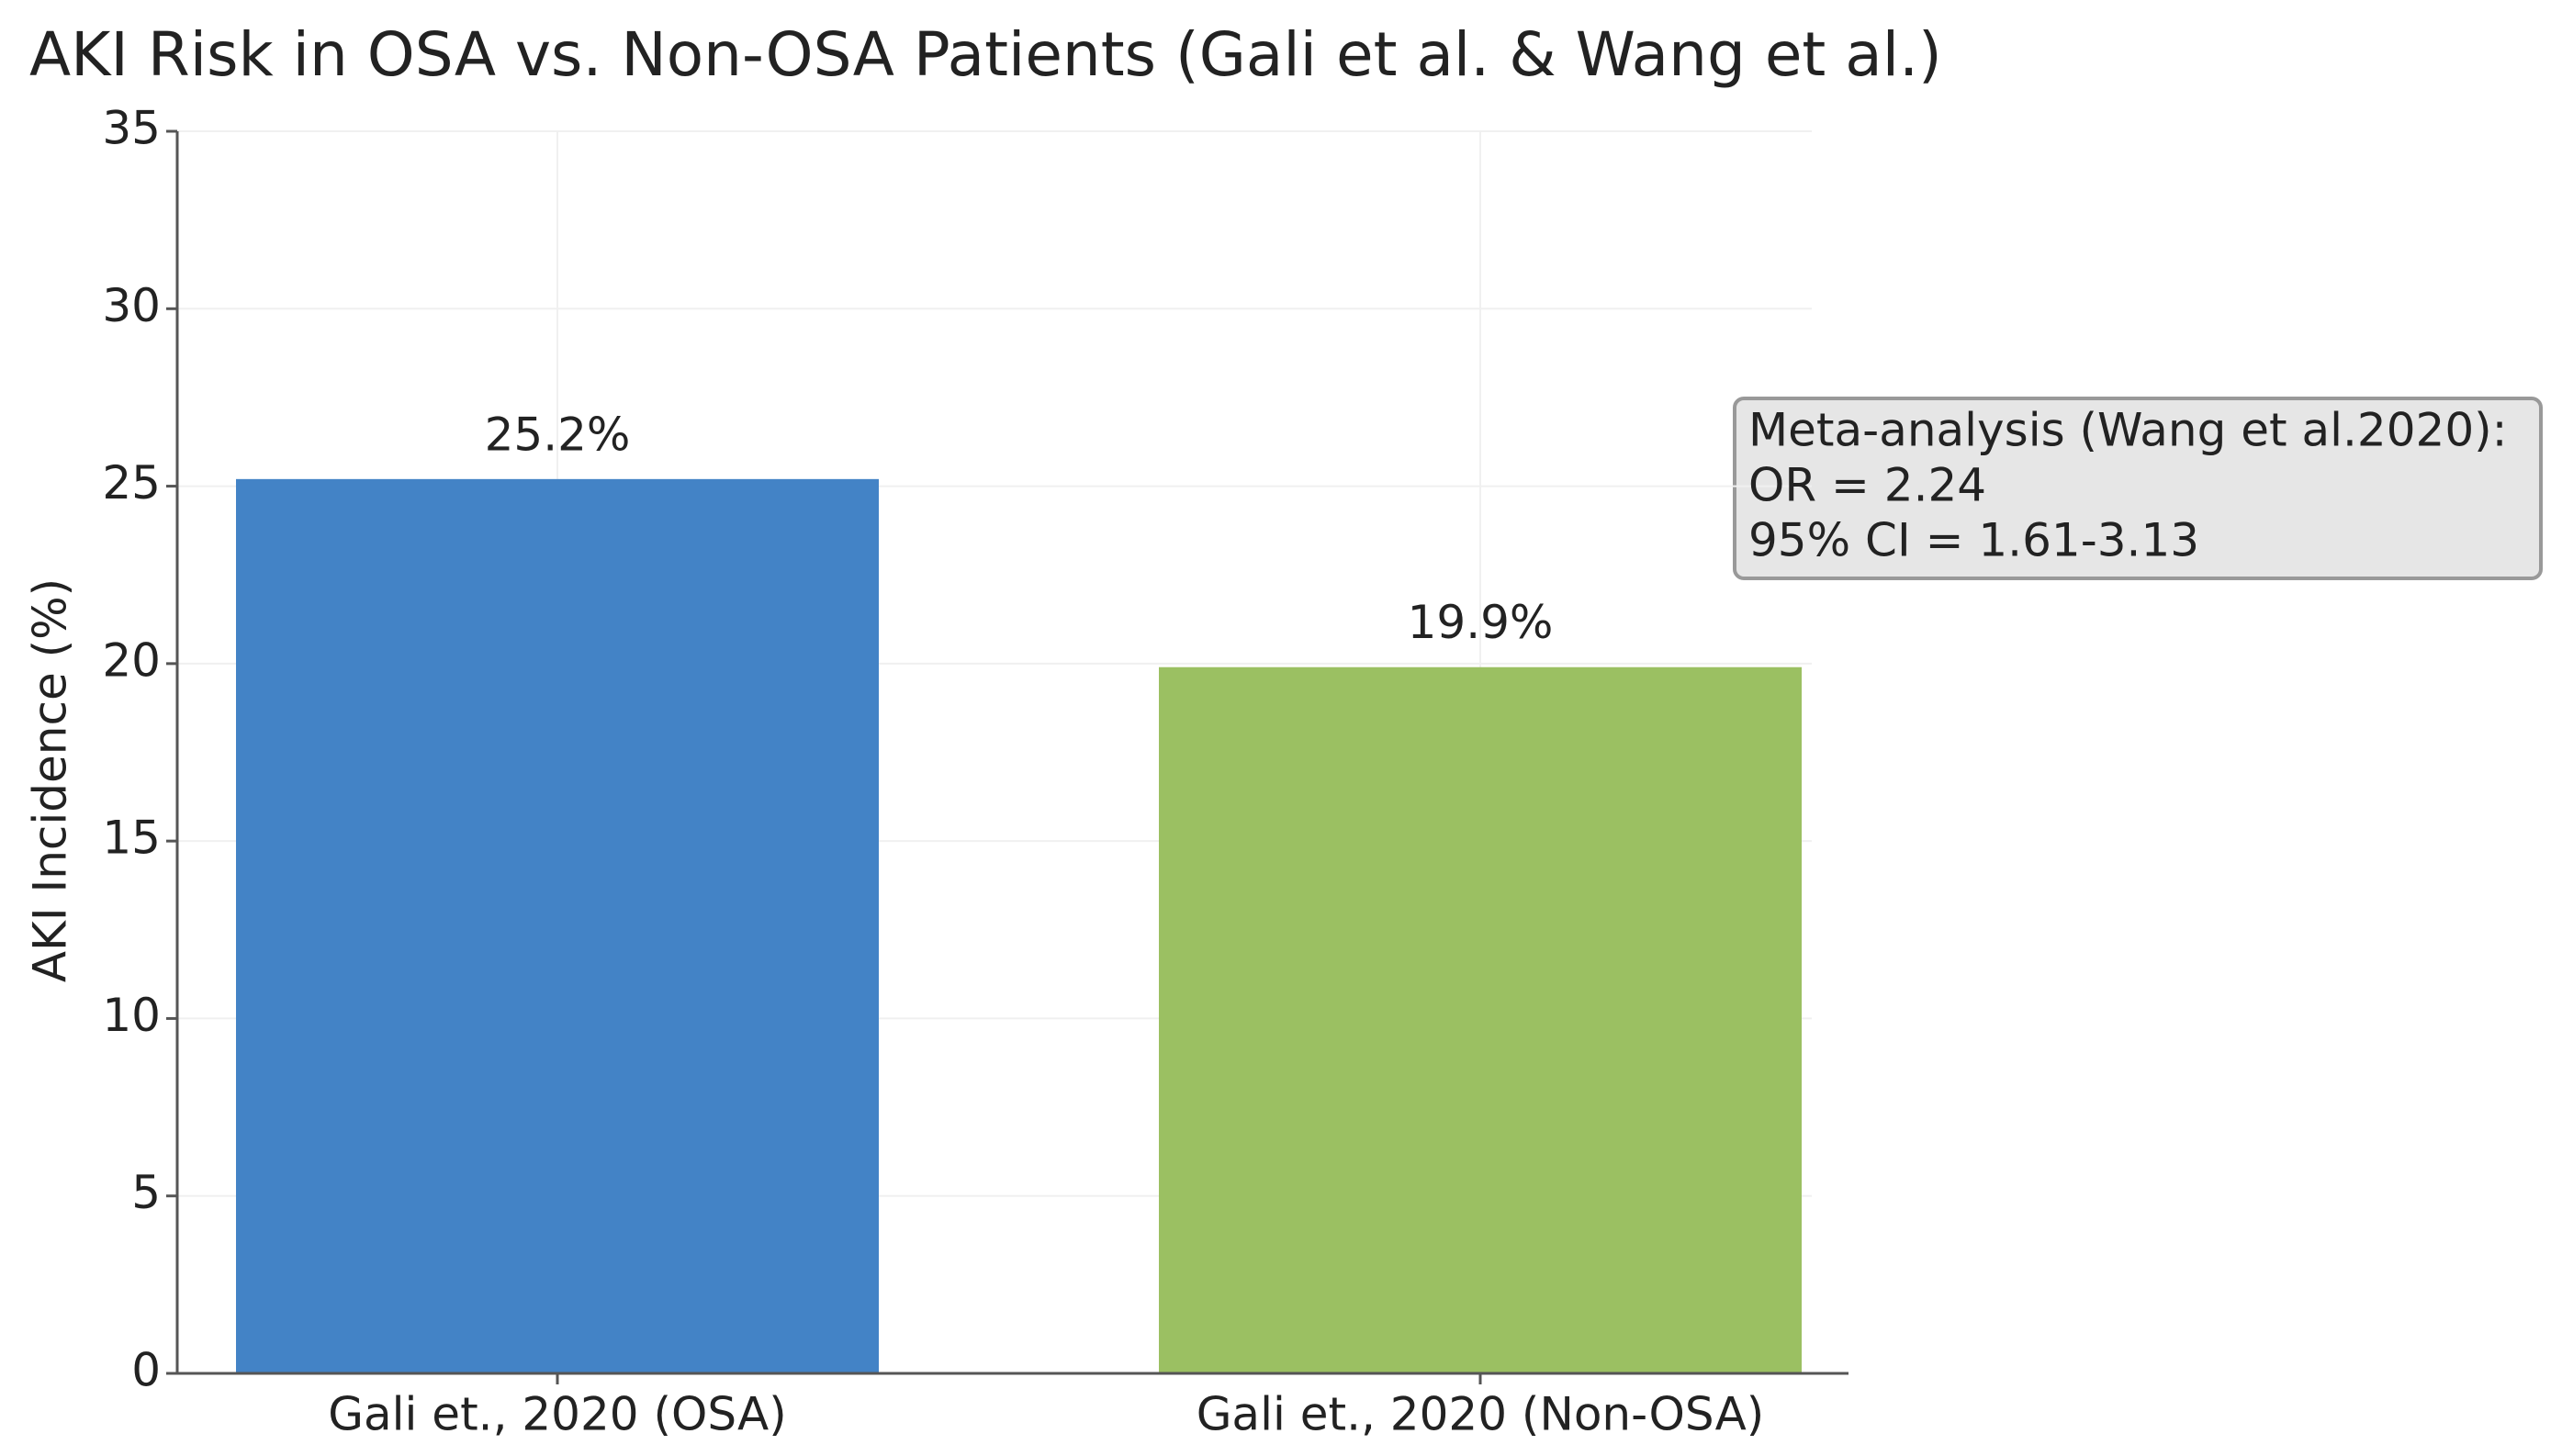  Describe the element at coordinates (132, 483) in the screenshot. I see `y-tick-label: 25` at that location.